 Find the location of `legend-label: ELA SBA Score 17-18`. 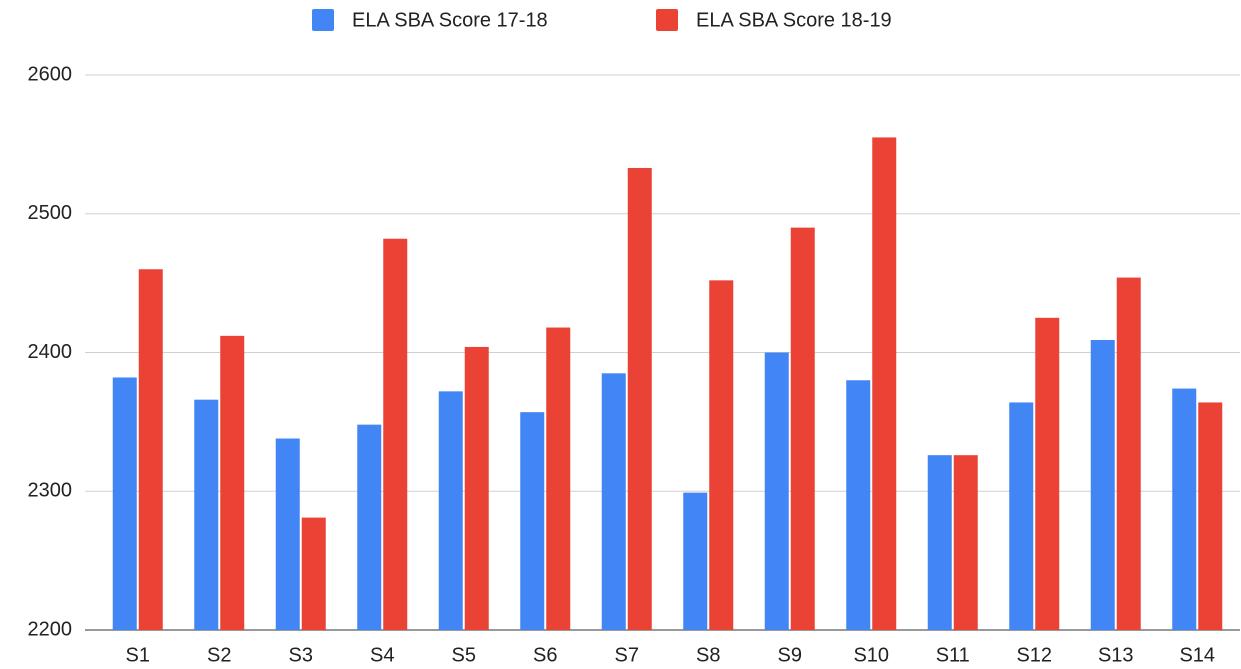

legend-label: ELA SBA Score 17-18 is located at coordinates (450, 20).